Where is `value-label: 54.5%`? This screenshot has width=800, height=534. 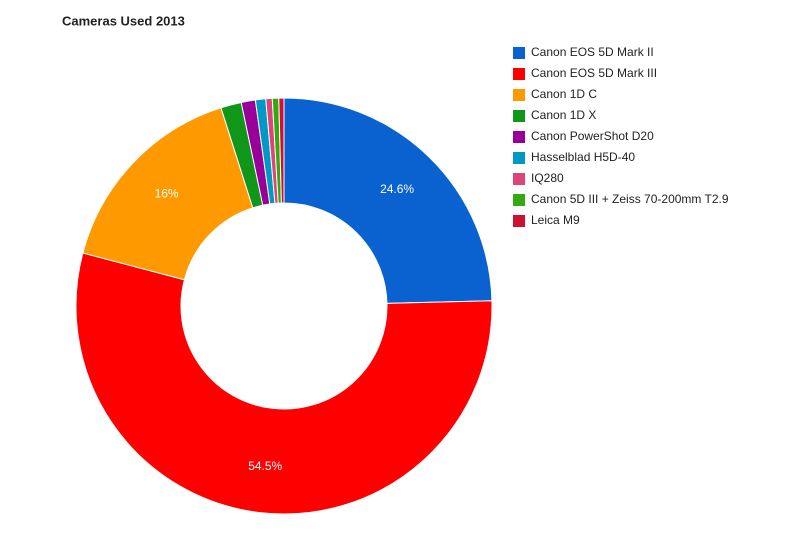 value-label: 54.5% is located at coordinates (265, 466).